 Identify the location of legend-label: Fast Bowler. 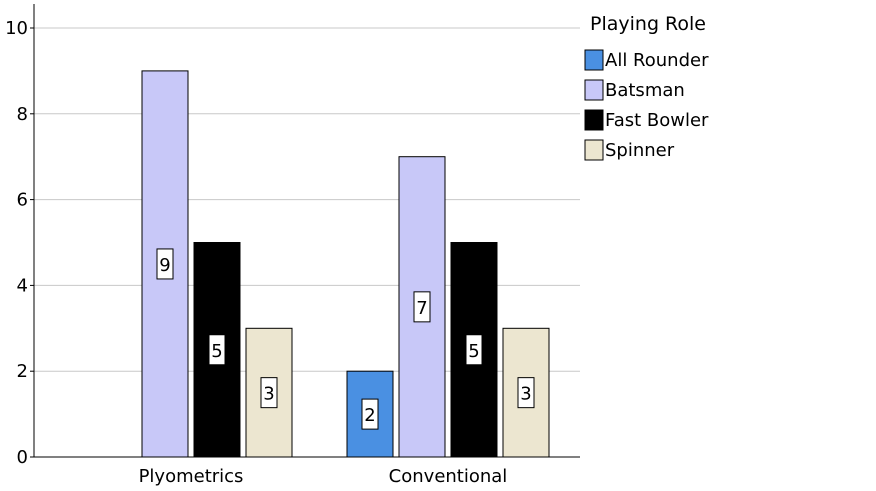
(657, 120).